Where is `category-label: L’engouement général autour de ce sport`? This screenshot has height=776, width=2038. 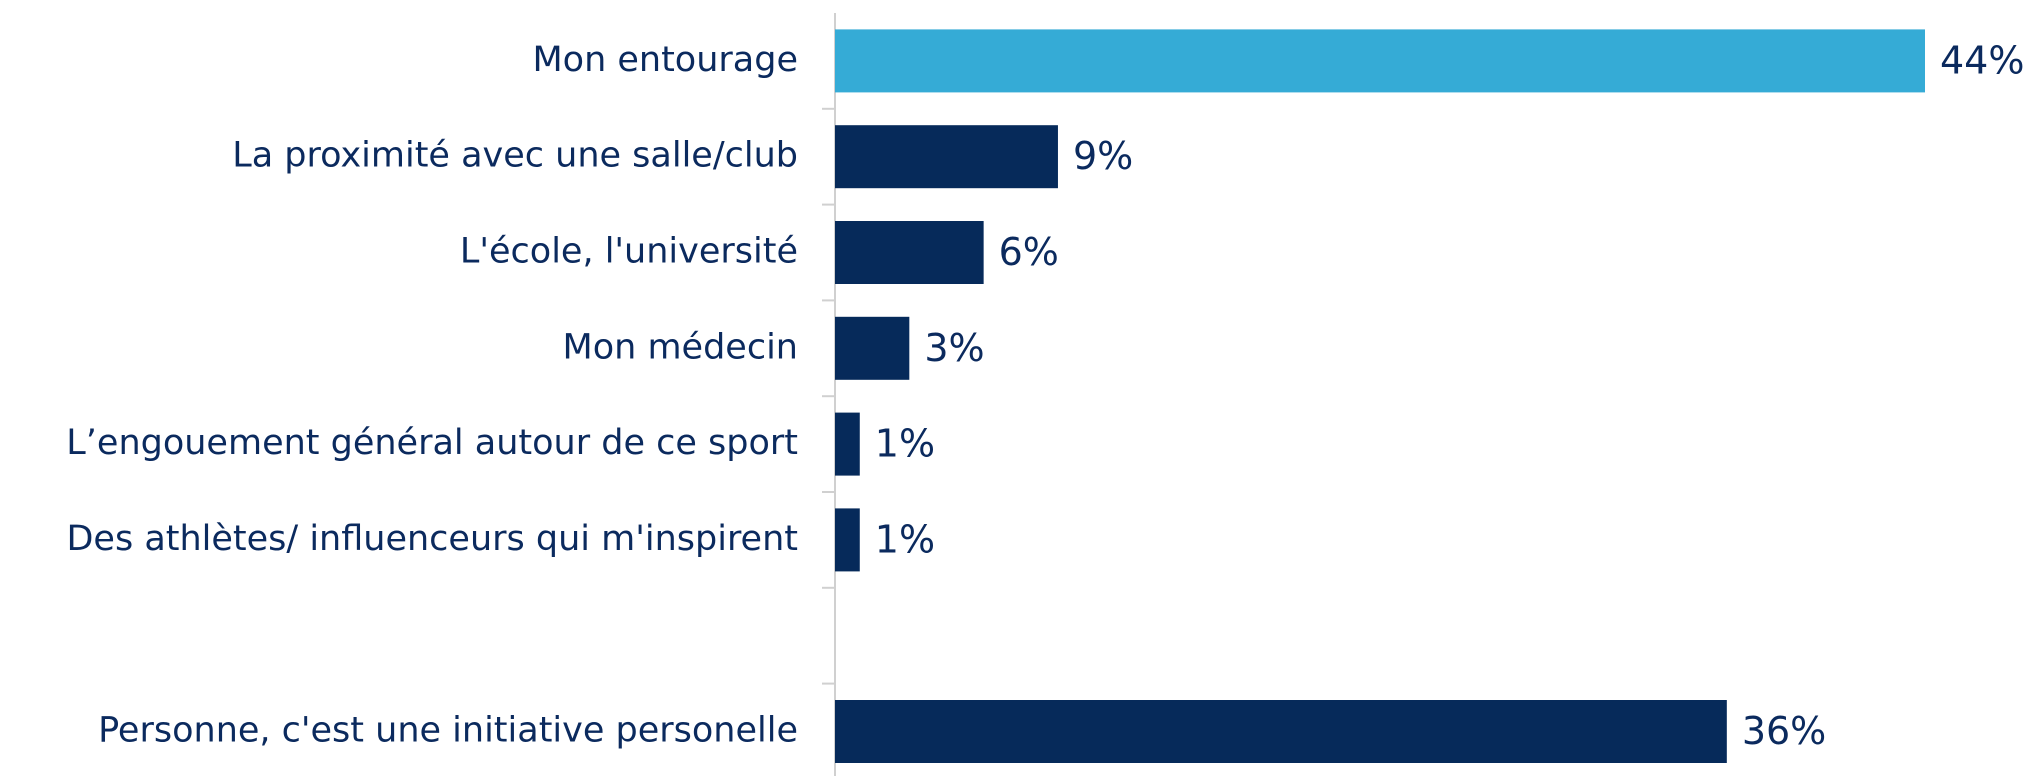 category-label: L’engouement général autour de ce sport is located at coordinates (432, 443).